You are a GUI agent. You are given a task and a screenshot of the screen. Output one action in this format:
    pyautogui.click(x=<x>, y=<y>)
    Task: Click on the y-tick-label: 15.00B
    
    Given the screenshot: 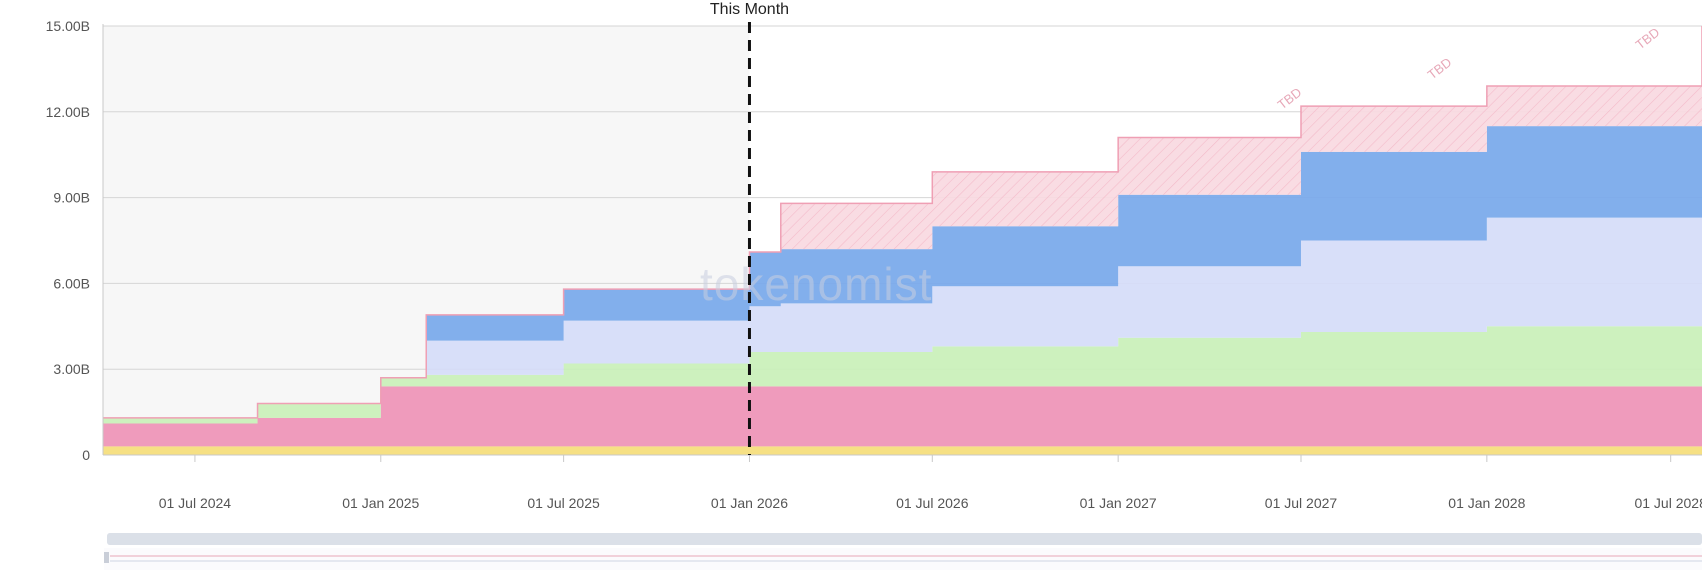 What is the action you would take?
    pyautogui.click(x=68, y=26)
    